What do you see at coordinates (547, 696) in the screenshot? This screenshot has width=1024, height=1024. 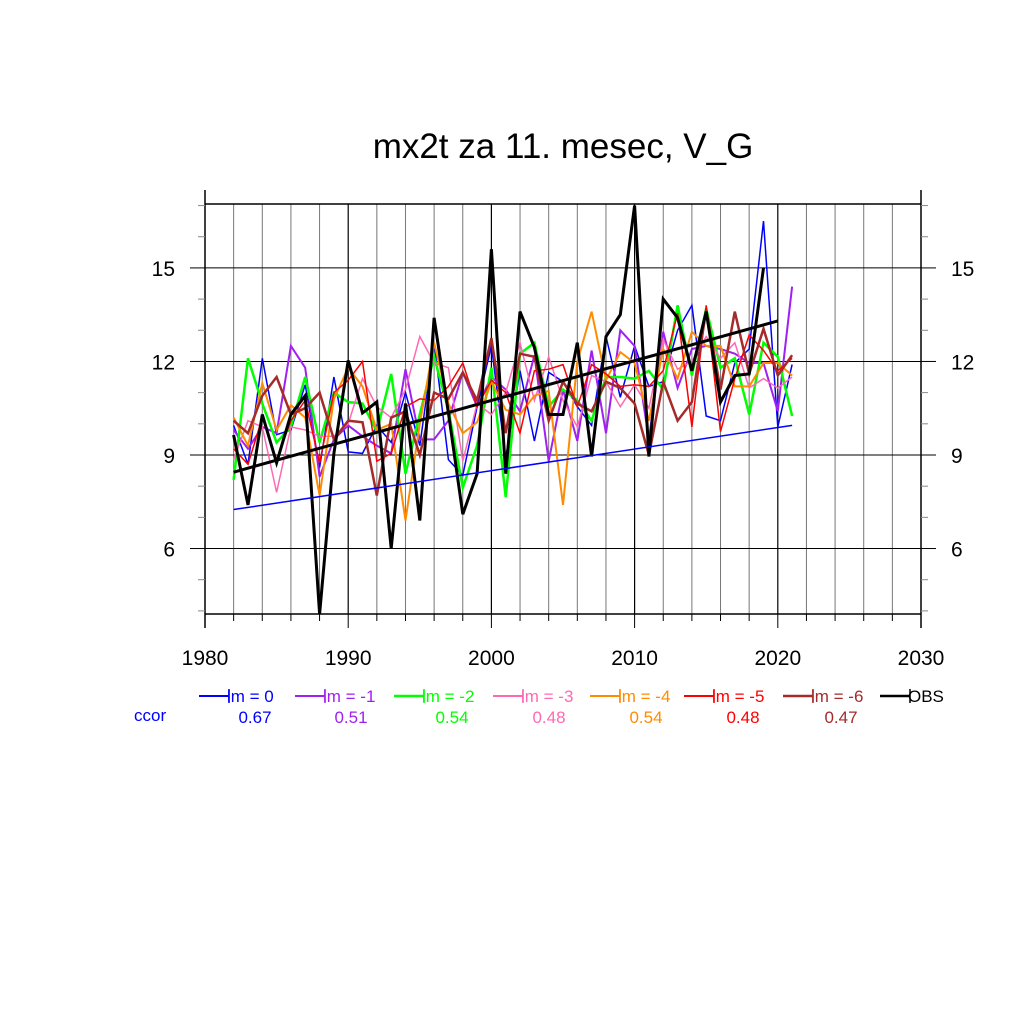 I see `legend-label: lm = -3` at bounding box center [547, 696].